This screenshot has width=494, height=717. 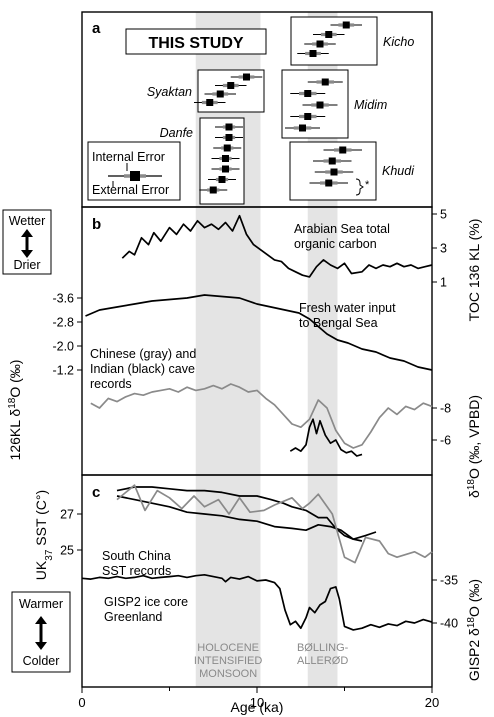 I want to click on group-label-khudi: Khudi, so click(x=398, y=171).